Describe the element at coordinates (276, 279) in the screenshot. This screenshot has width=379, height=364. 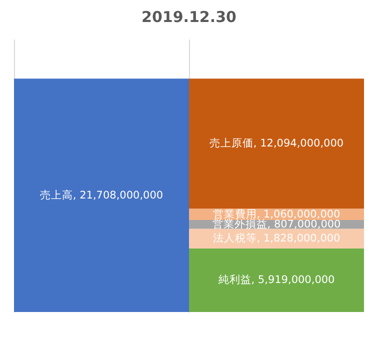
I see `data-label: 純利益, 5,919,000,000` at that location.